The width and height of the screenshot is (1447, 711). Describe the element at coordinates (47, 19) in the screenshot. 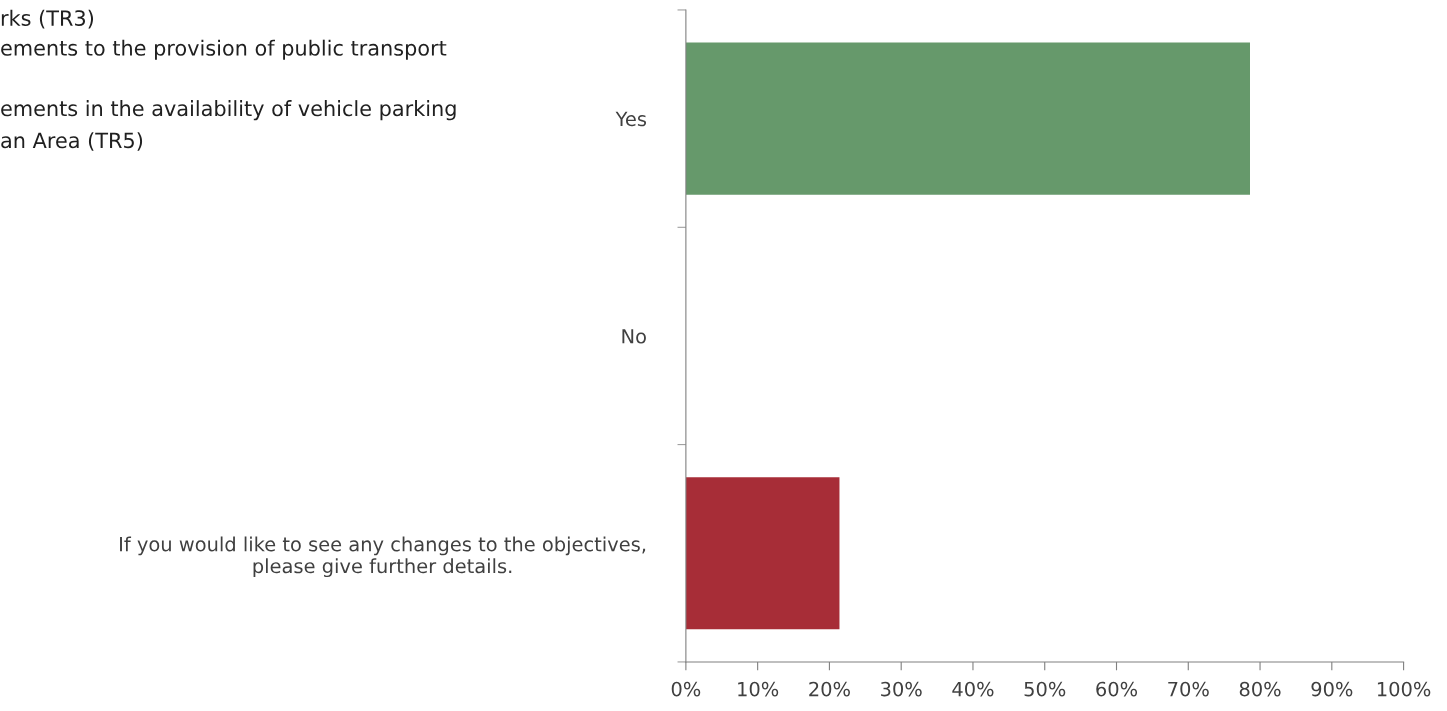

I see `text: rks (TR3)` at that location.